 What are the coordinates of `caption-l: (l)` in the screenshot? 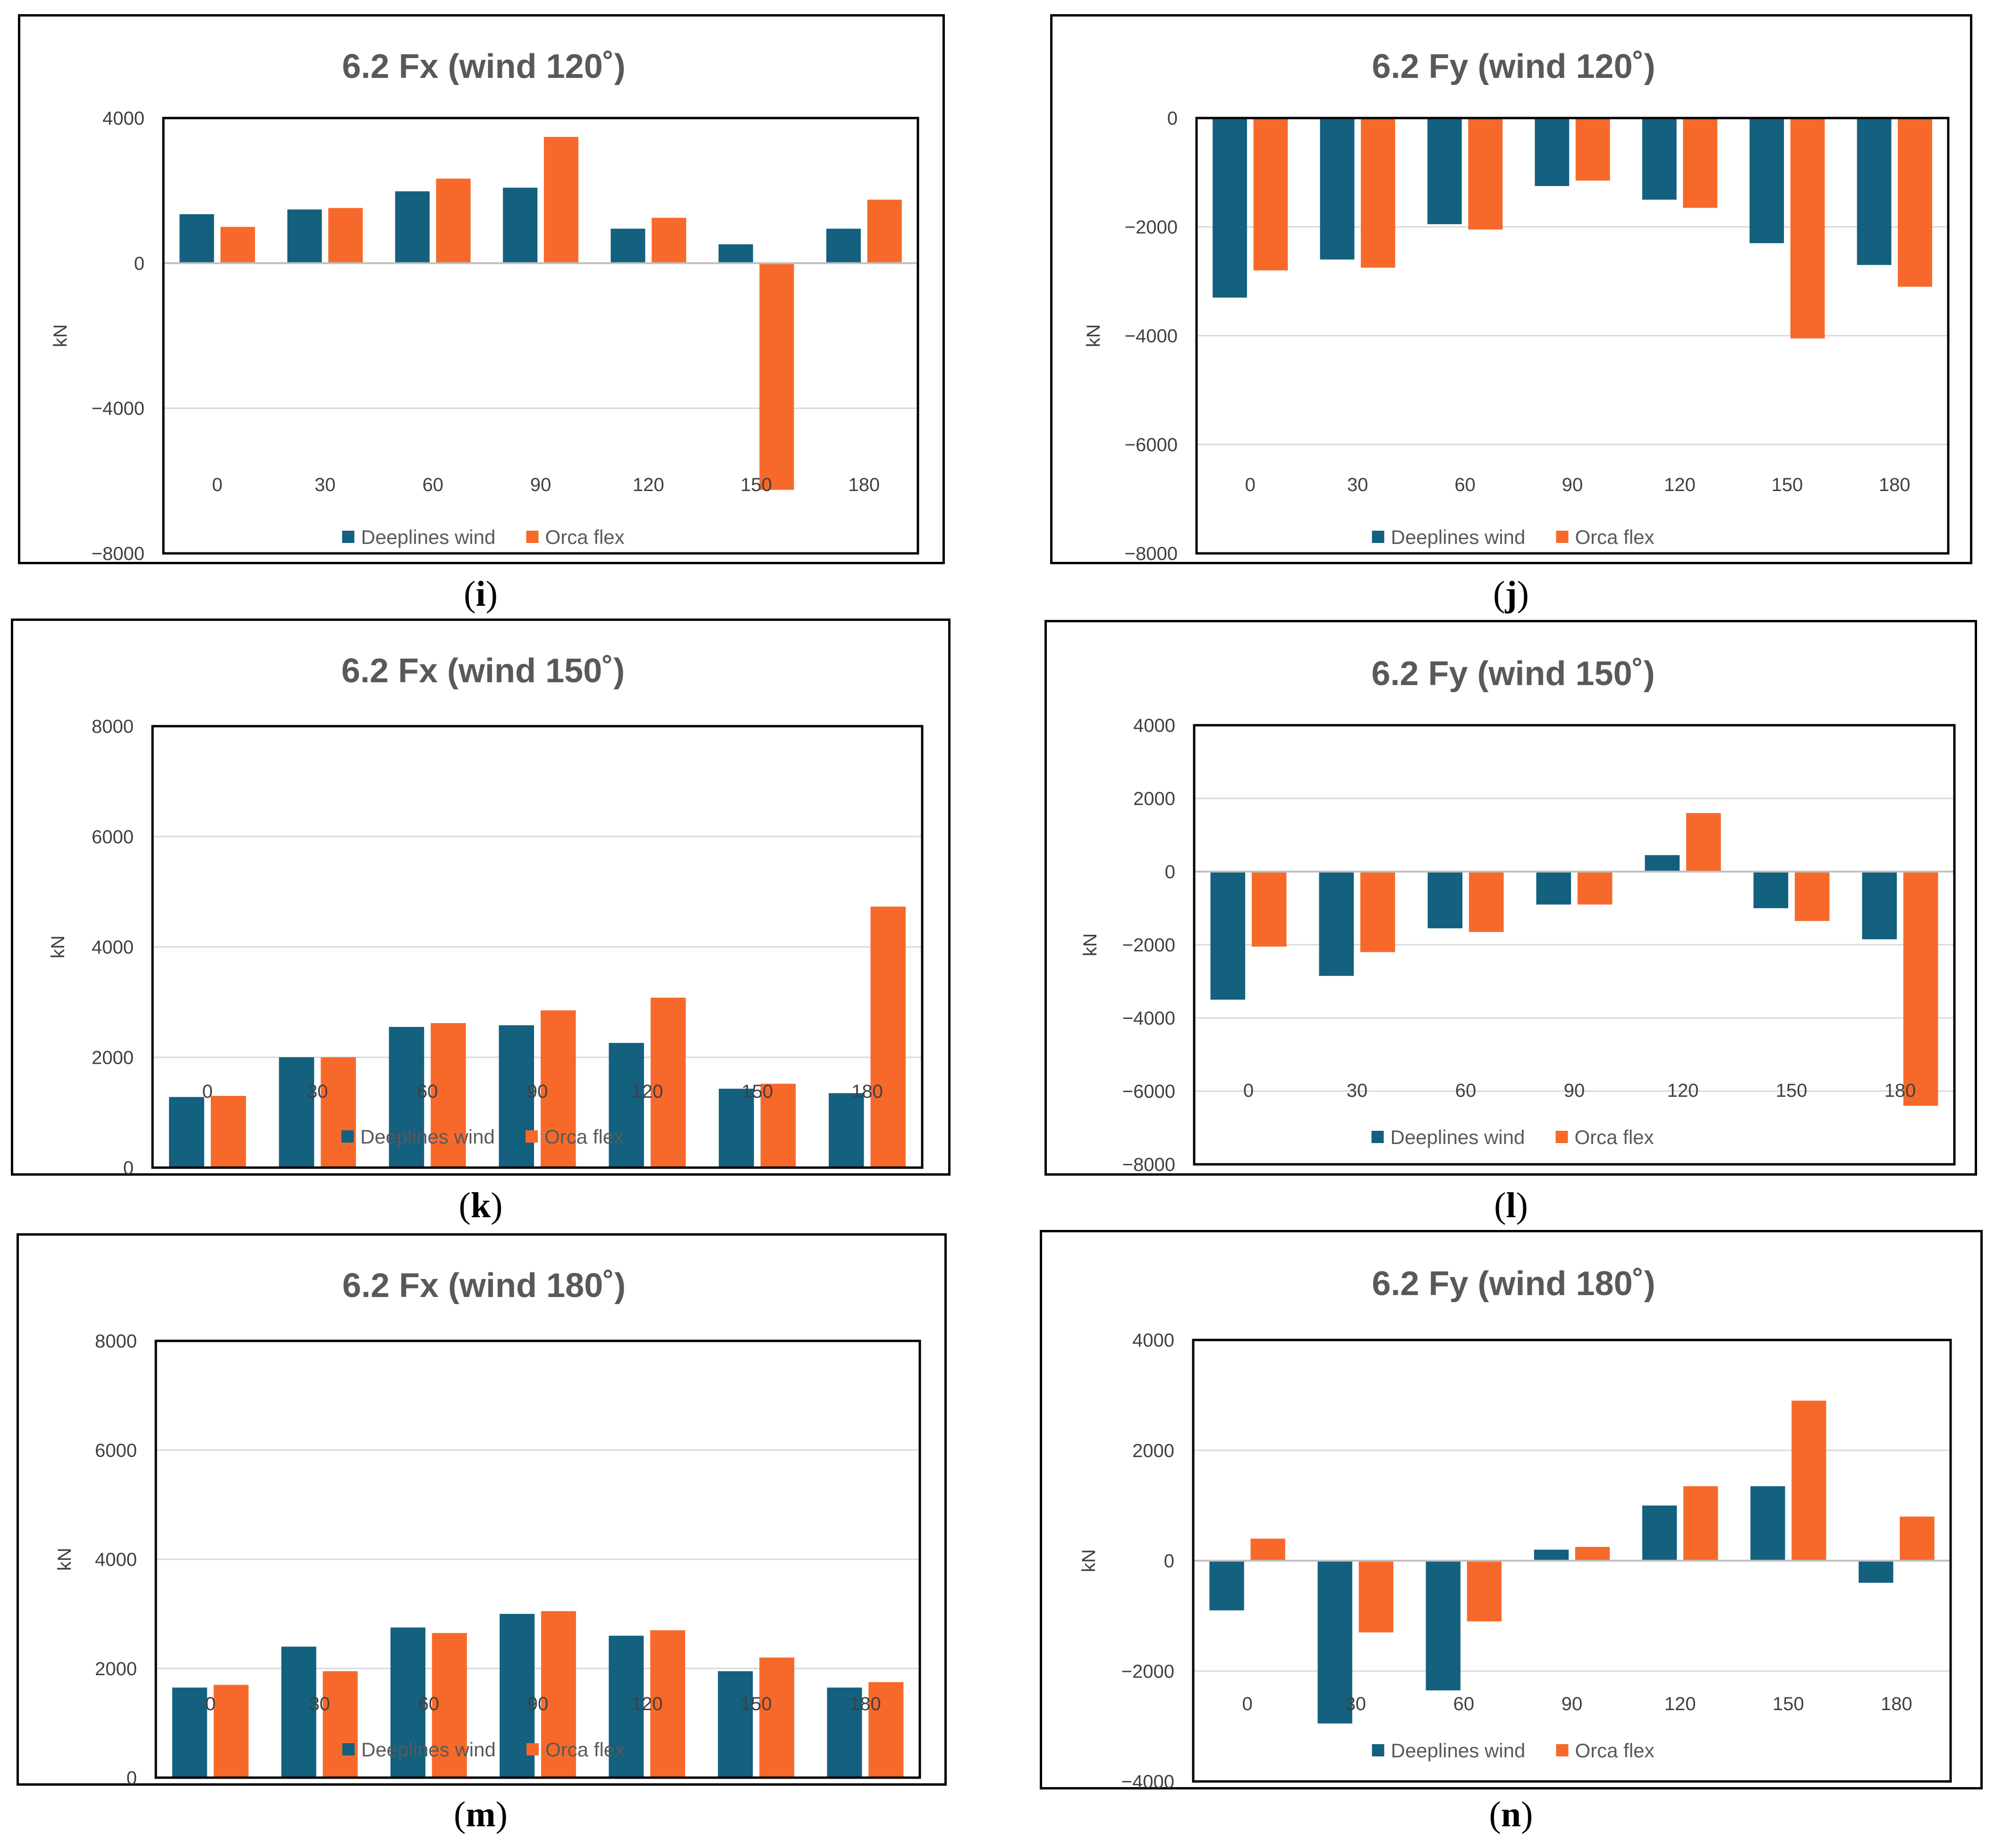 It's located at (1511, 1205).